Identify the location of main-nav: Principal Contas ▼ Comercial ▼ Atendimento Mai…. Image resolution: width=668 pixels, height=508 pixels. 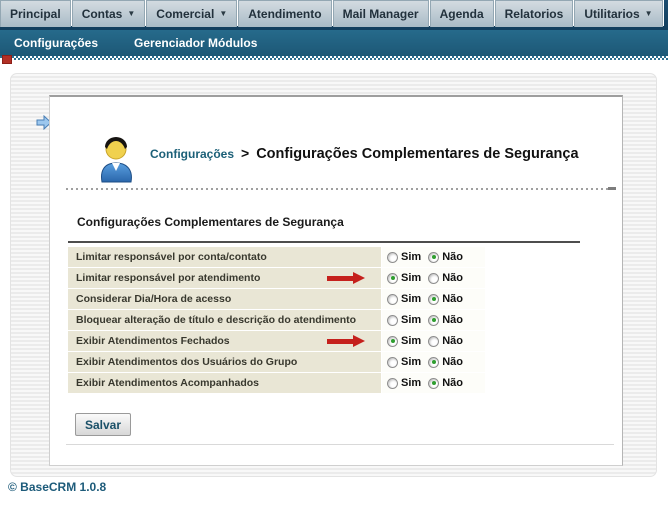
(334, 15).